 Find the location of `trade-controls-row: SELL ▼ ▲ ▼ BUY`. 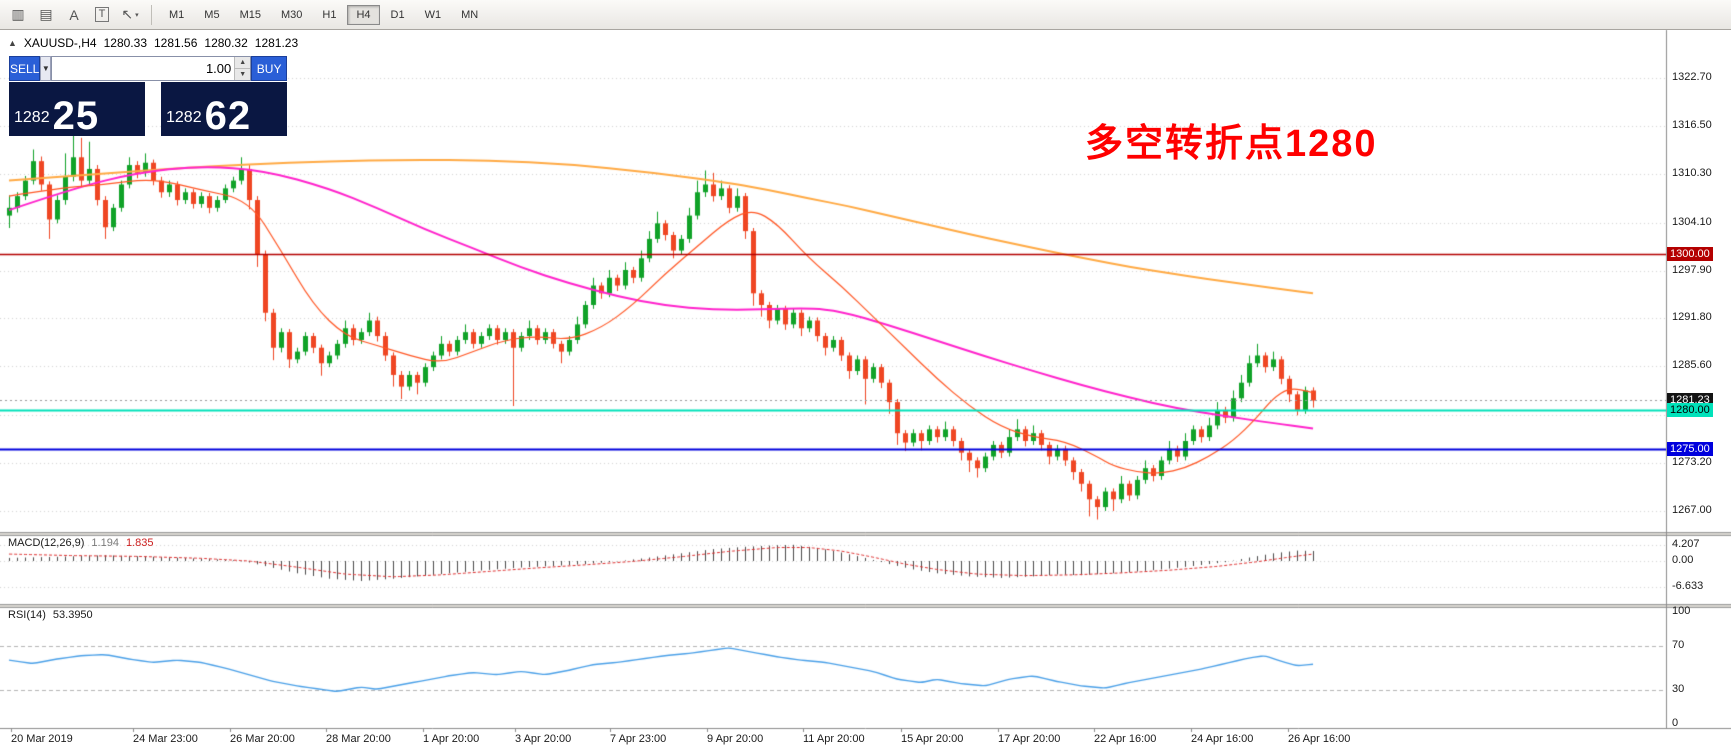

trade-controls-row: SELL ▼ ▲ ▼ BUY is located at coordinates (148, 68).